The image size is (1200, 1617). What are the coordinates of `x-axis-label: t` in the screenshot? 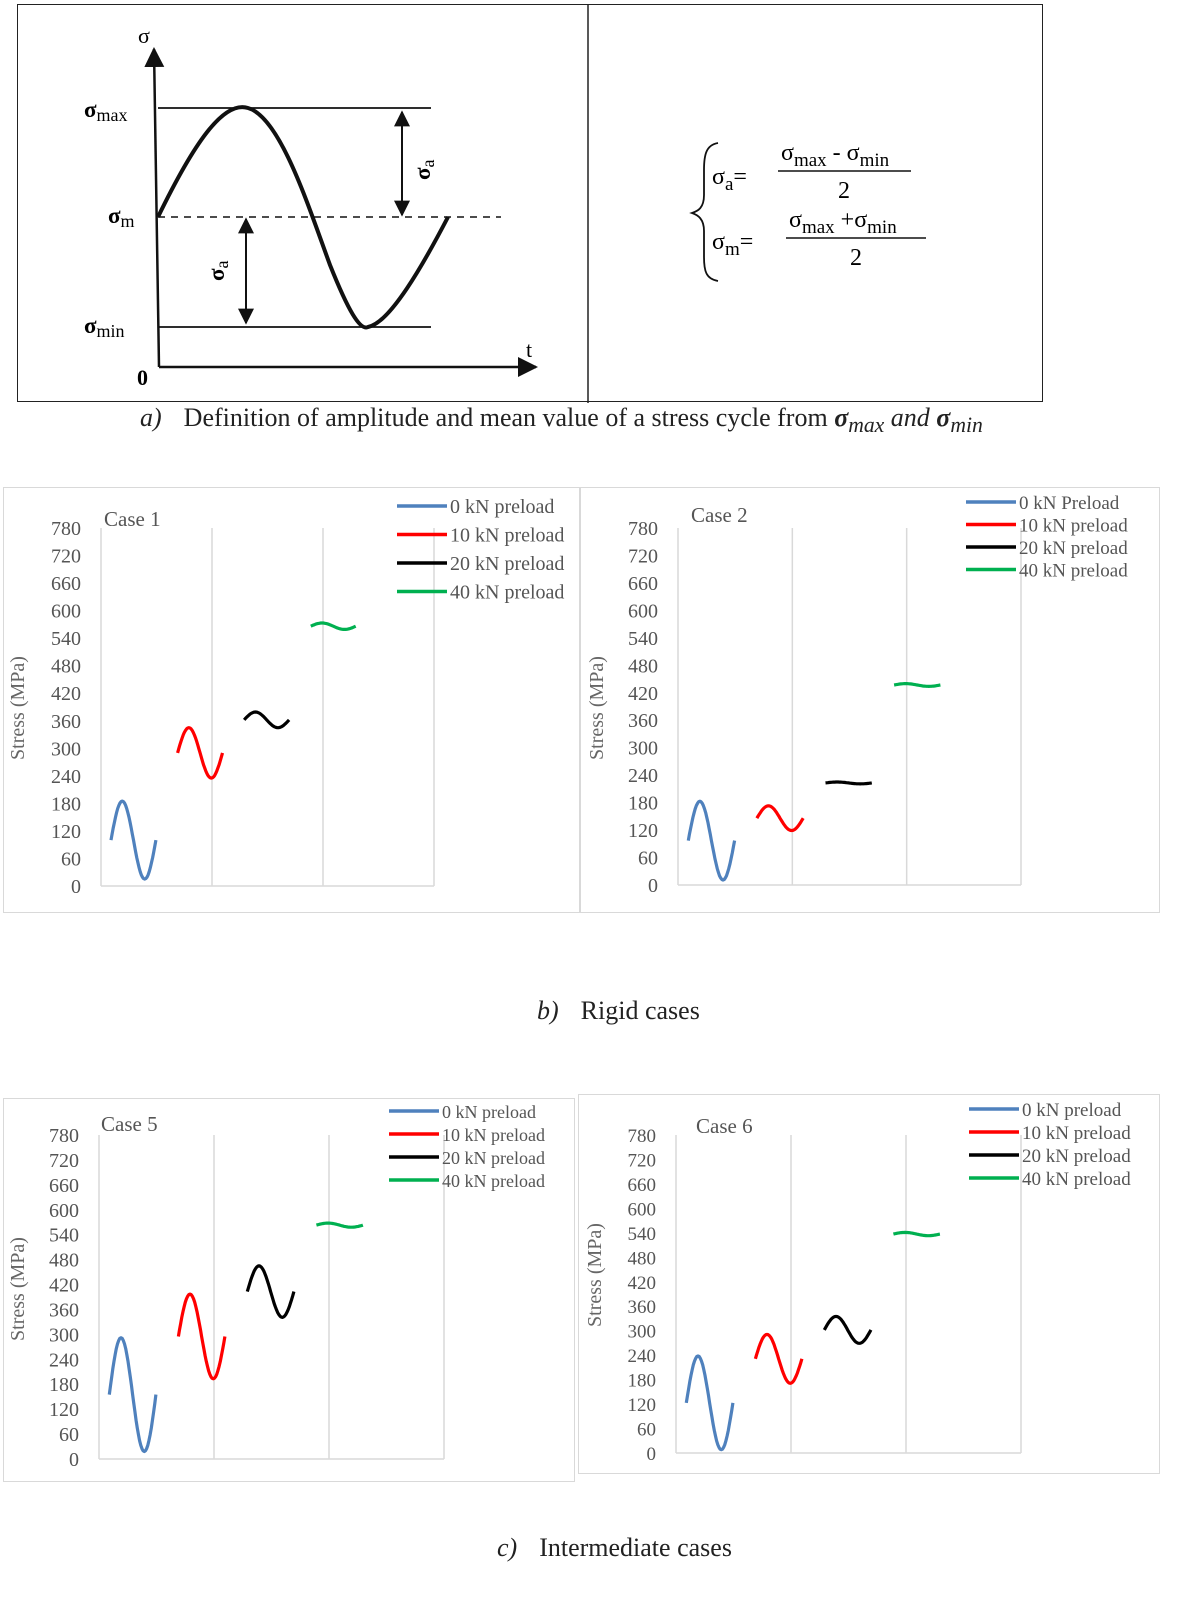 It's located at (529, 349).